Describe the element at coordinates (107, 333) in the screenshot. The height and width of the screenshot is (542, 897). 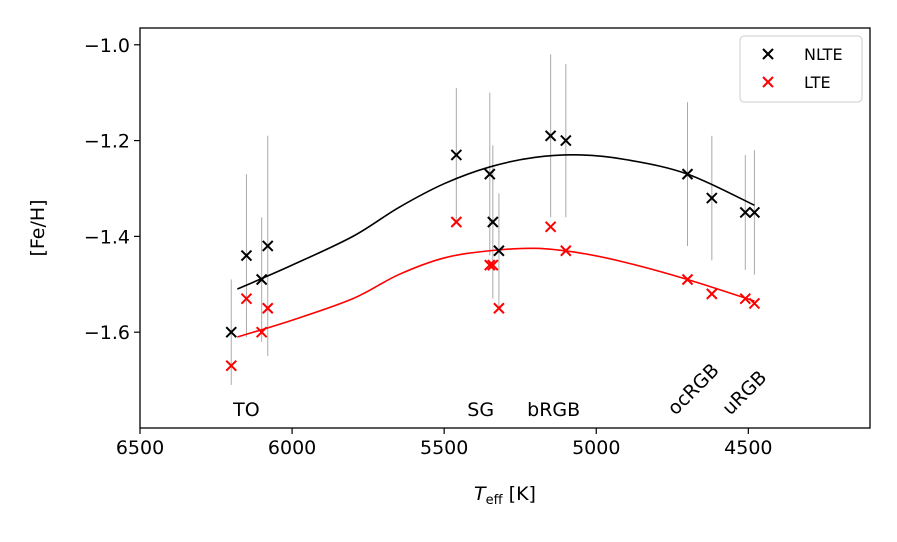
I see `y-tick-label: −1.6` at that location.